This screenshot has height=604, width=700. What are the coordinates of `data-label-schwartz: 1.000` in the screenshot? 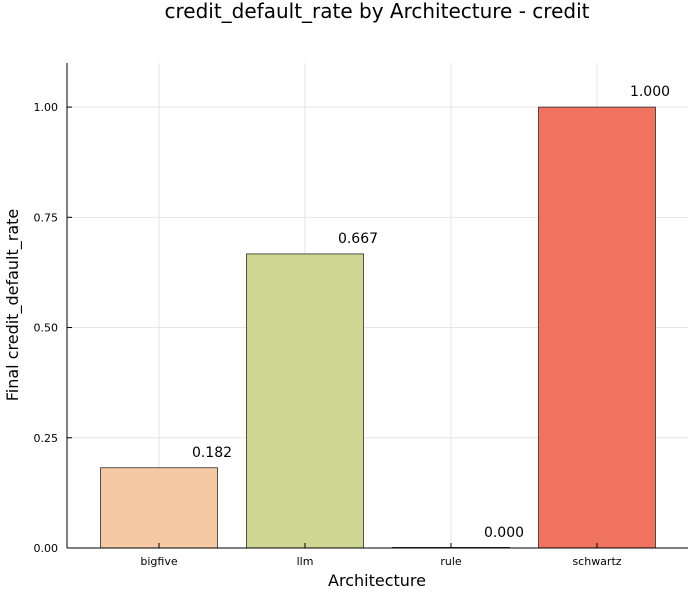 It's located at (650, 92).